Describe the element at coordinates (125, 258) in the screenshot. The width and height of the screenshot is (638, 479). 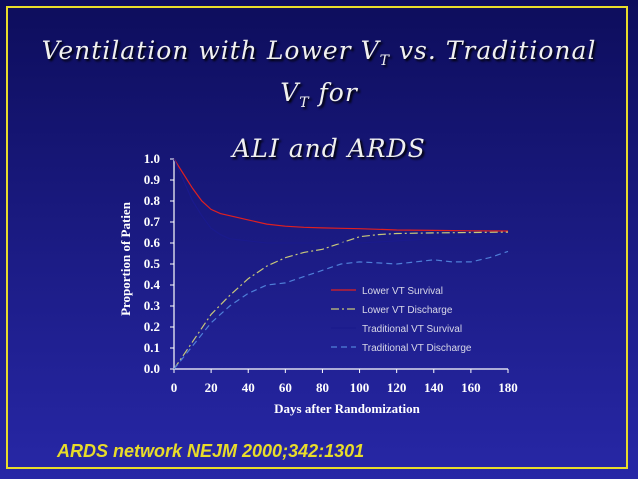
I see `y-axis-title: Proportion of Patien` at that location.